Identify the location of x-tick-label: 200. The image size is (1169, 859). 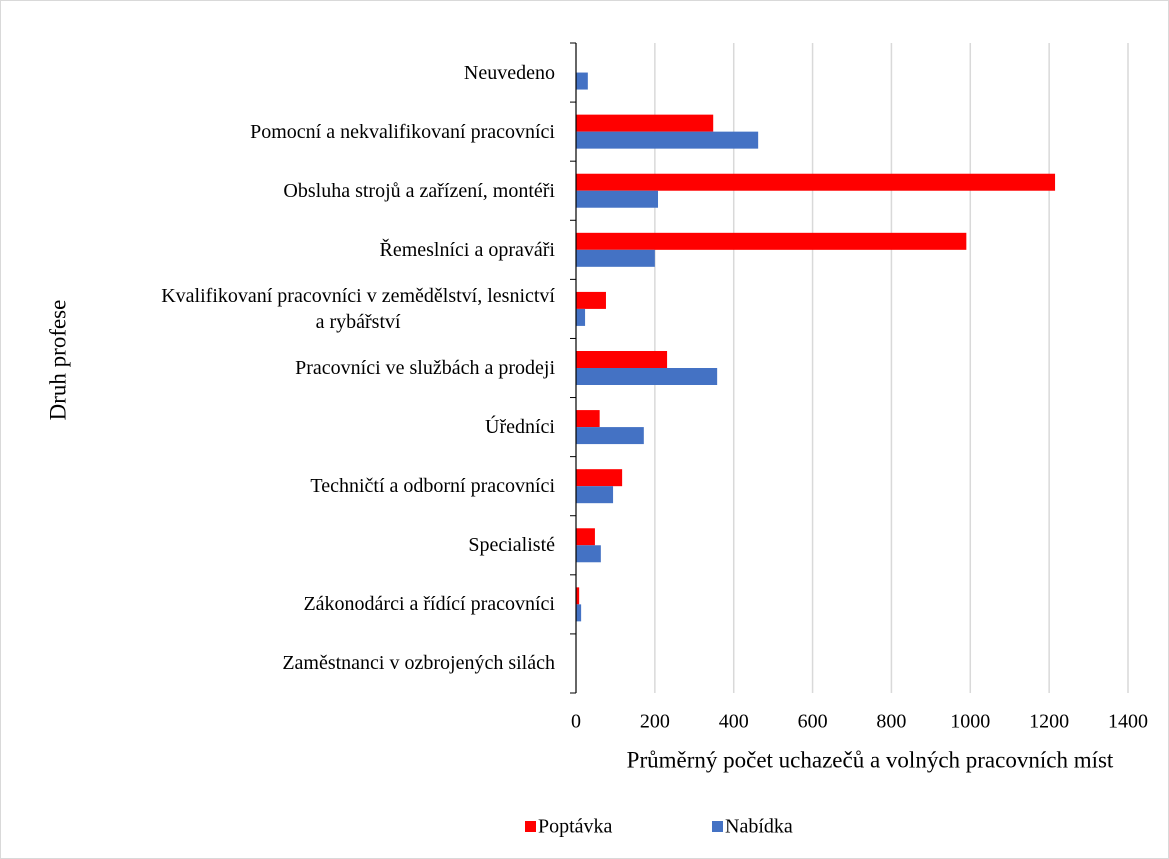
(655, 722).